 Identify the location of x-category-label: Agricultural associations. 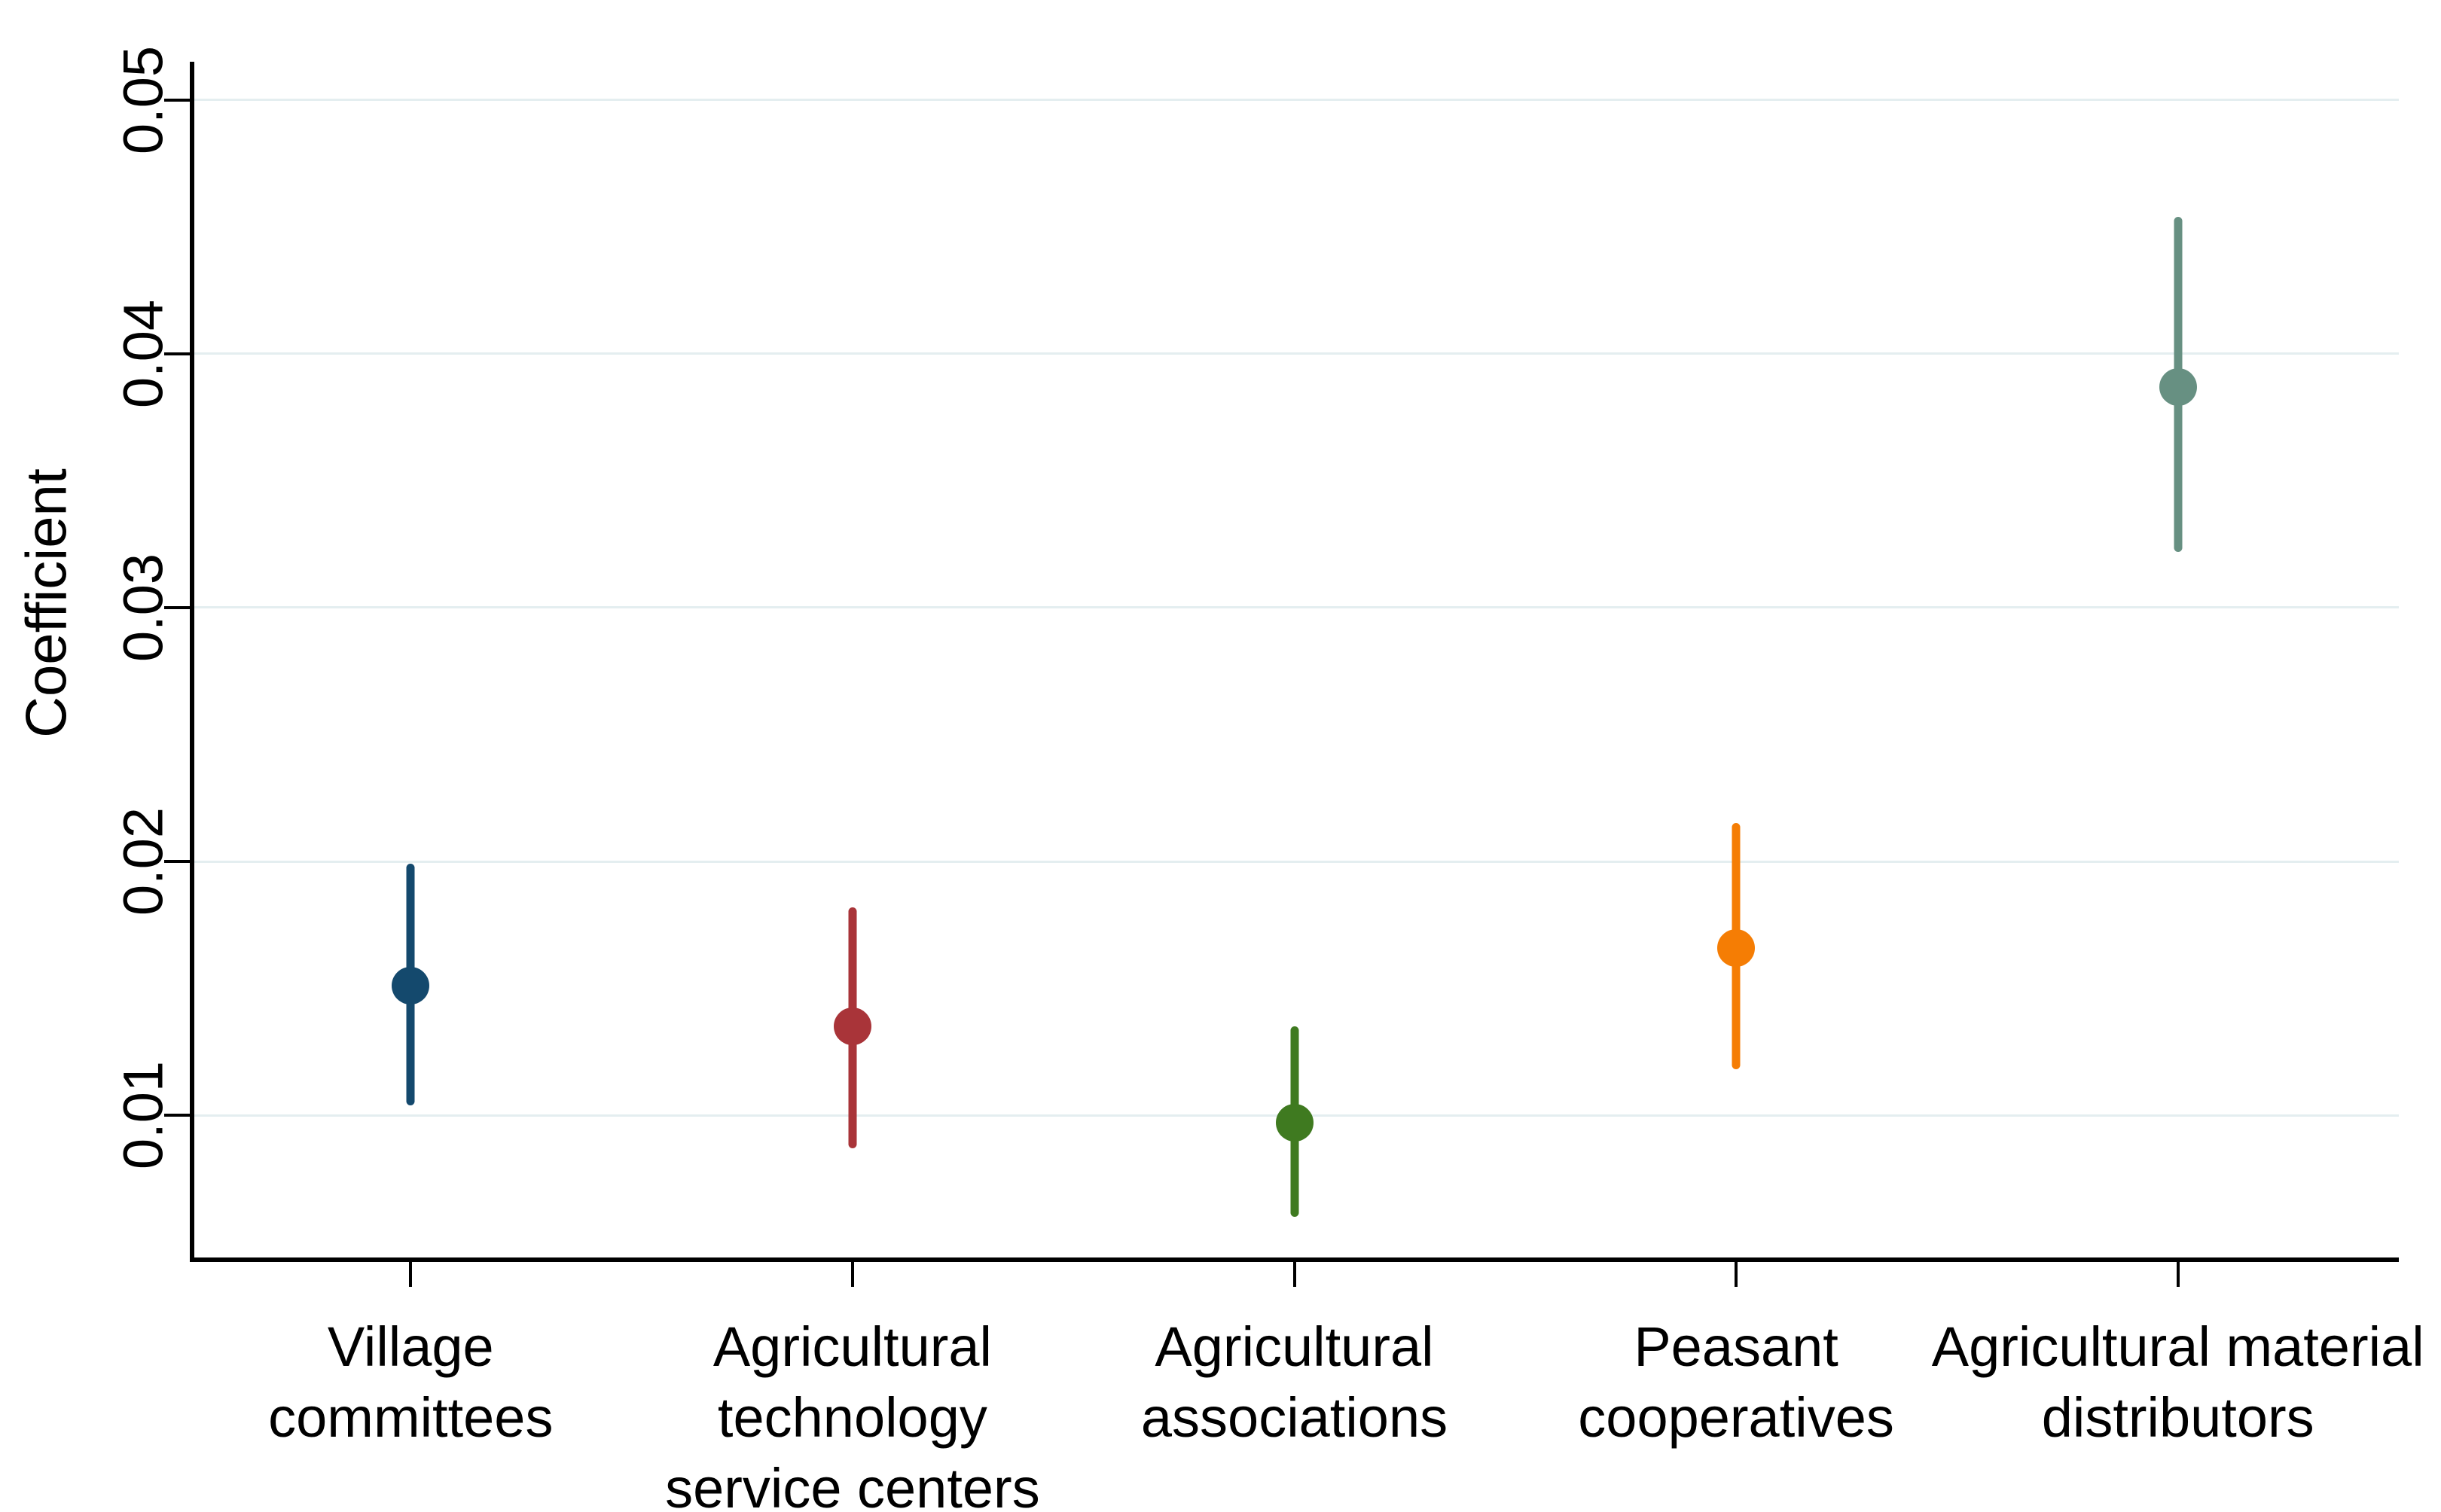
(1294, 1382).